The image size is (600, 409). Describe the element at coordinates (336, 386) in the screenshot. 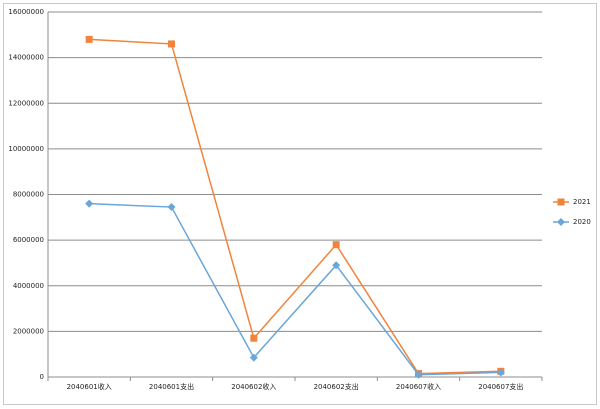

I see `x-tick-label: 2040602支出` at that location.